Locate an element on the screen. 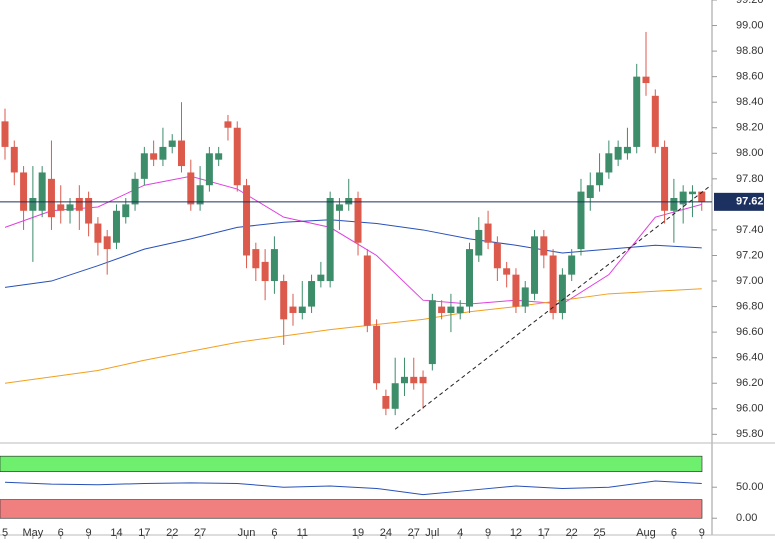 The width and height of the screenshot is (775, 543). y-tick-label: 97.40 is located at coordinates (750, 230).